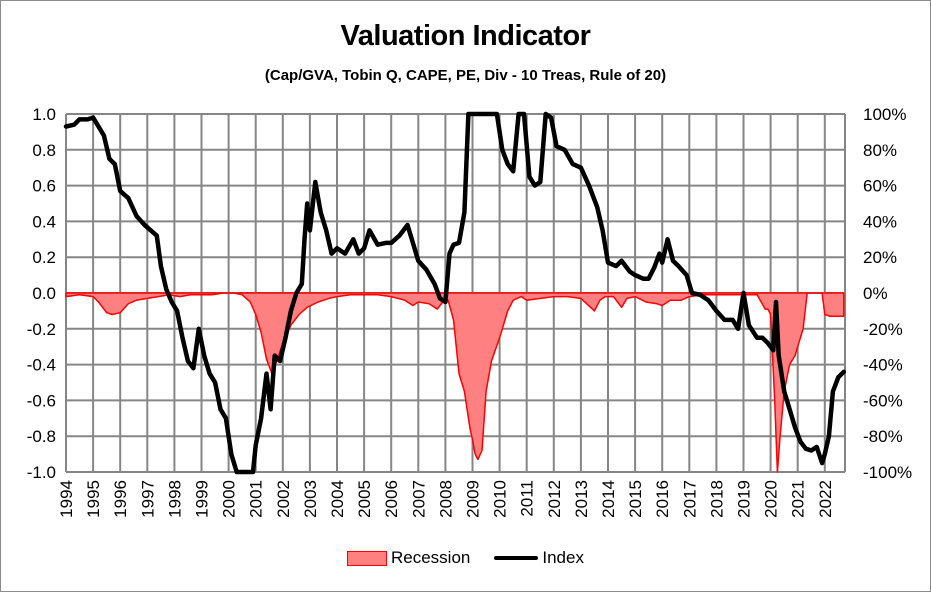  Describe the element at coordinates (716, 499) in the screenshot. I see `x-tick-label: 2018` at that location.